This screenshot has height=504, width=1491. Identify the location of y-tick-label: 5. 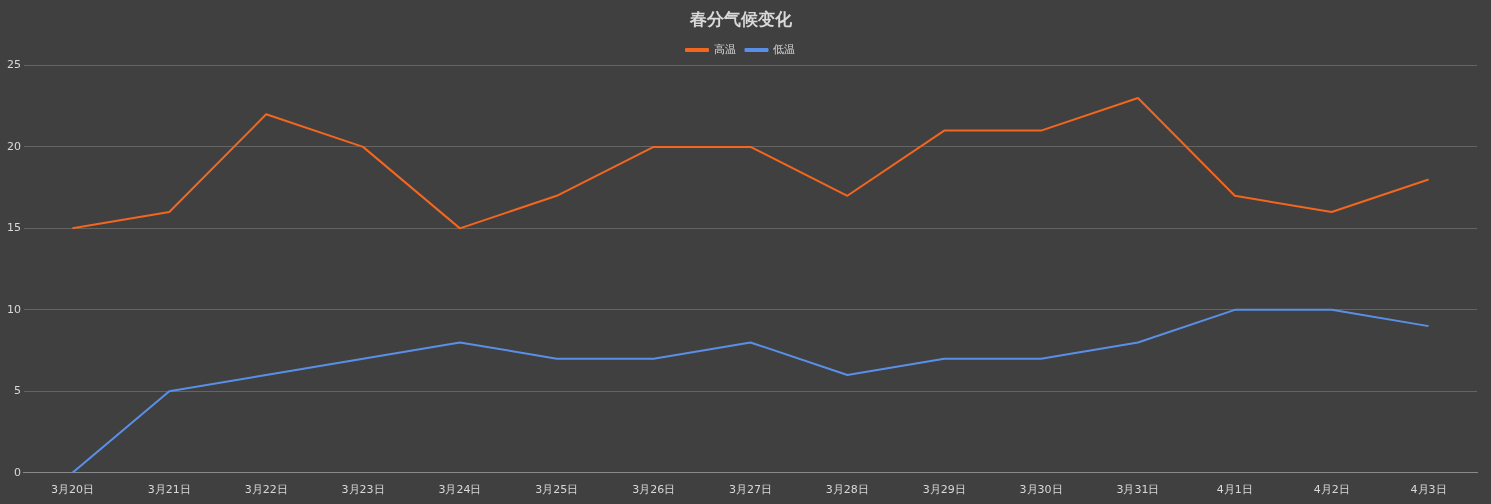
(17, 391).